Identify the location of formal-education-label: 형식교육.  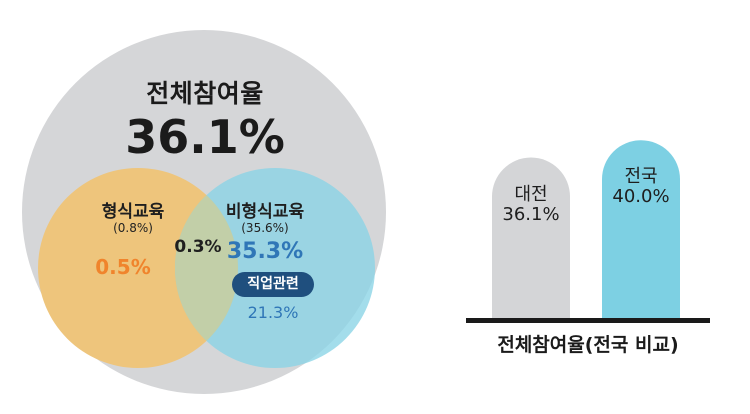
(133, 212).